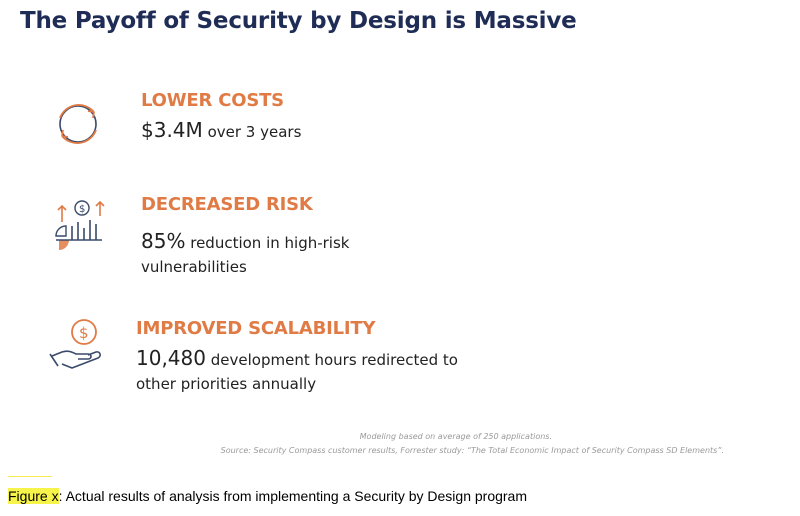 The height and width of the screenshot is (516, 800). Describe the element at coordinates (80, 226) in the screenshot. I see `risk-chart-icon: $` at that location.